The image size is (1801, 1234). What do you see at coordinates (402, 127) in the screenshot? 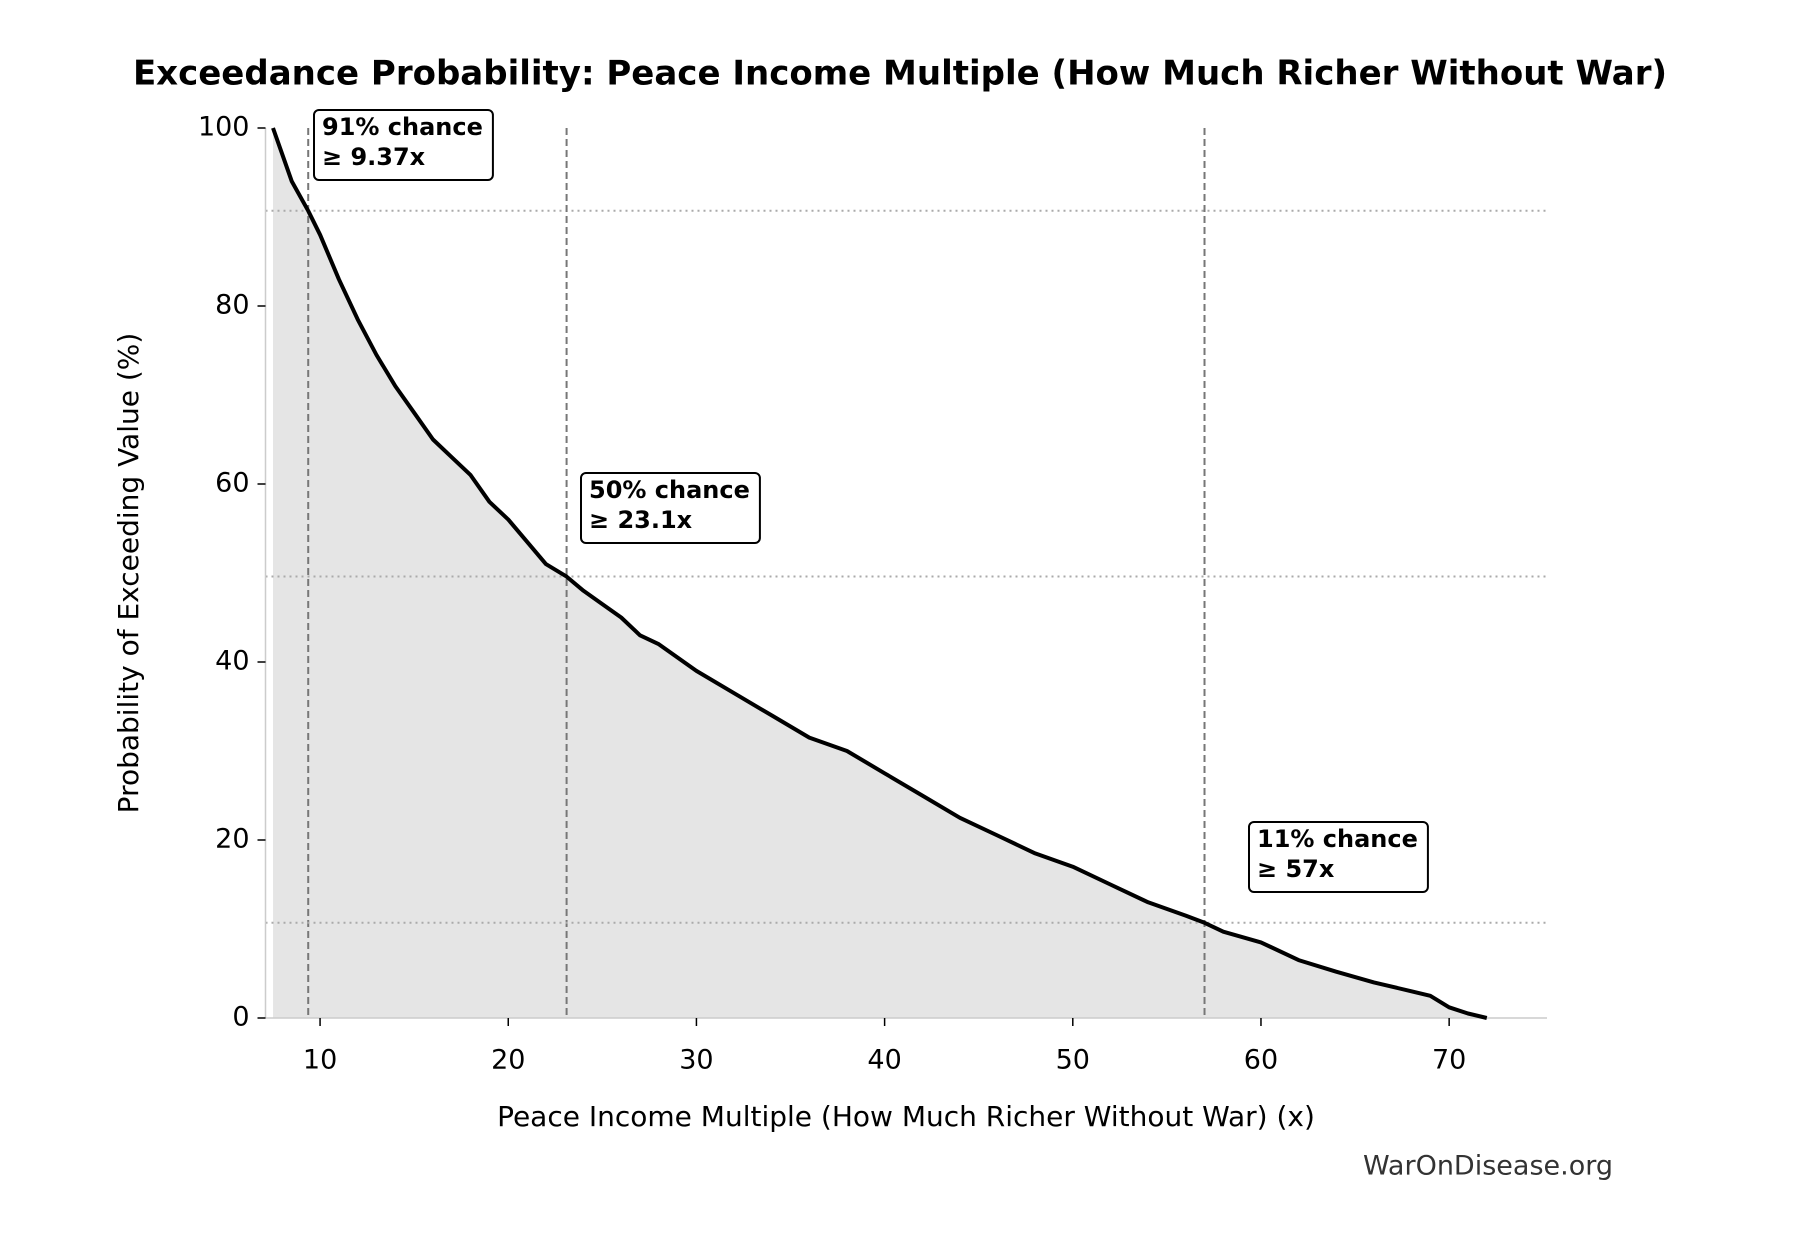
I see `annotation-text: 91% chance` at bounding box center [402, 127].